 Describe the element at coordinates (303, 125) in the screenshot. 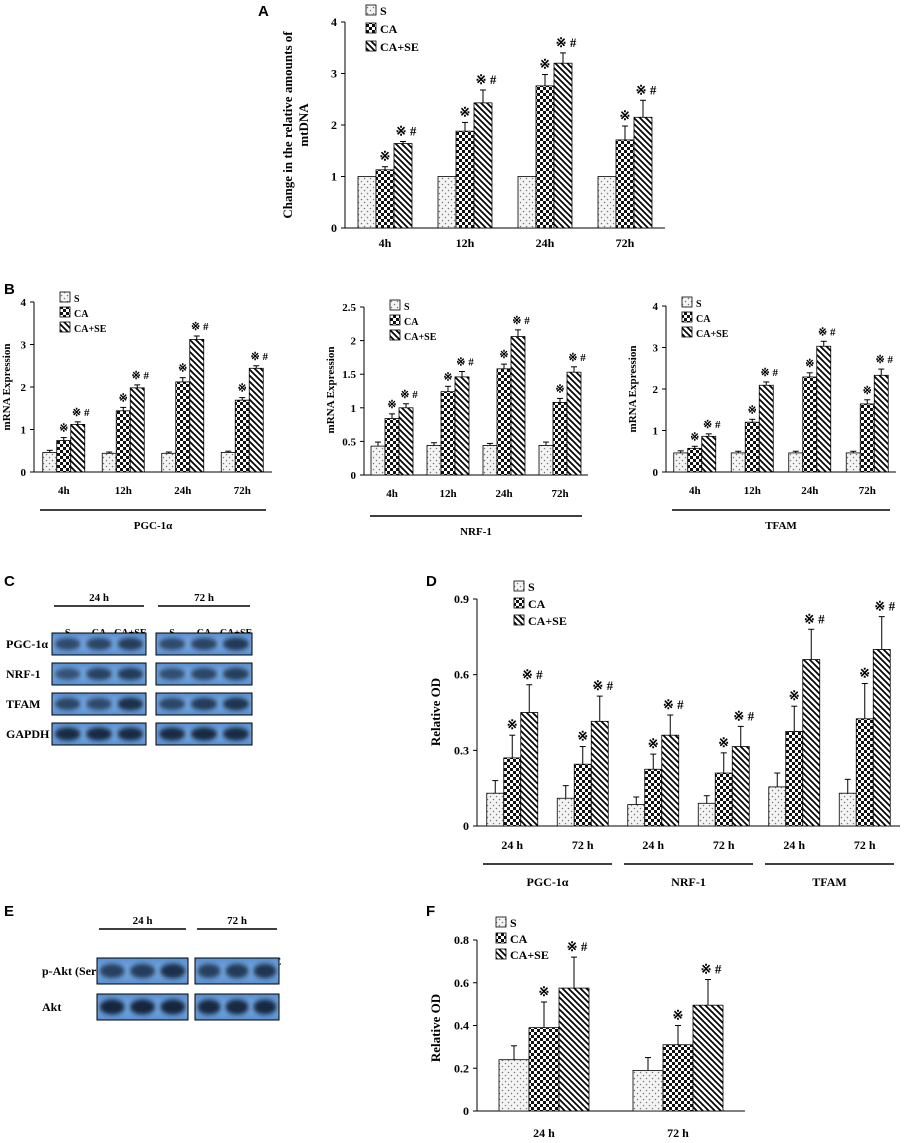

I see `chart-a-y-label-line2: mtDNA` at that location.